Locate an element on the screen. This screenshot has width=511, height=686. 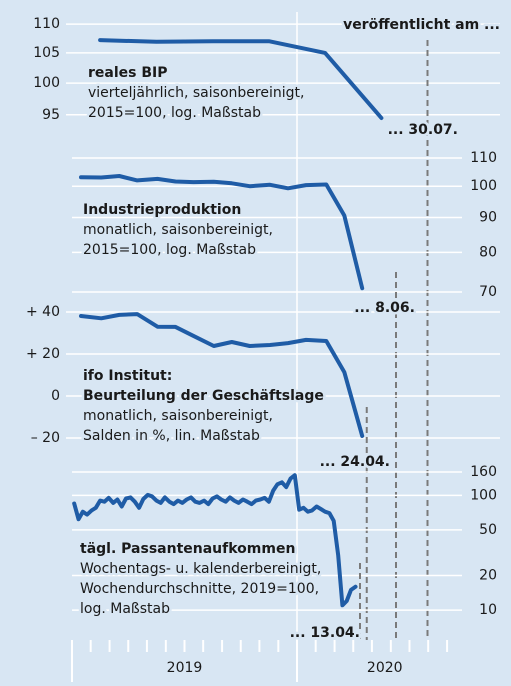
y-tick-label: – 20 is located at coordinates (45, 438).